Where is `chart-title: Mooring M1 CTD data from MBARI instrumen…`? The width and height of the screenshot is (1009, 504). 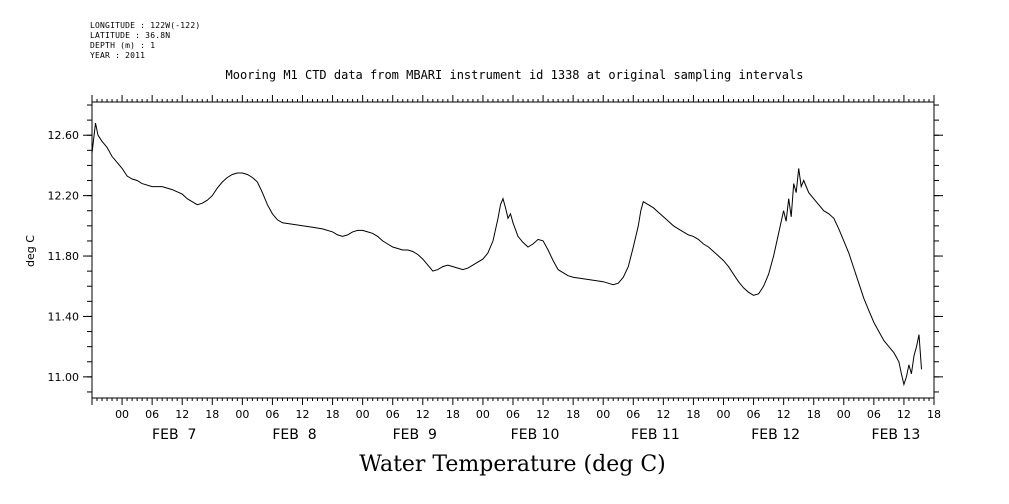 chart-title: Mooring M1 CTD data from MBARI instrumen… is located at coordinates (514, 75).